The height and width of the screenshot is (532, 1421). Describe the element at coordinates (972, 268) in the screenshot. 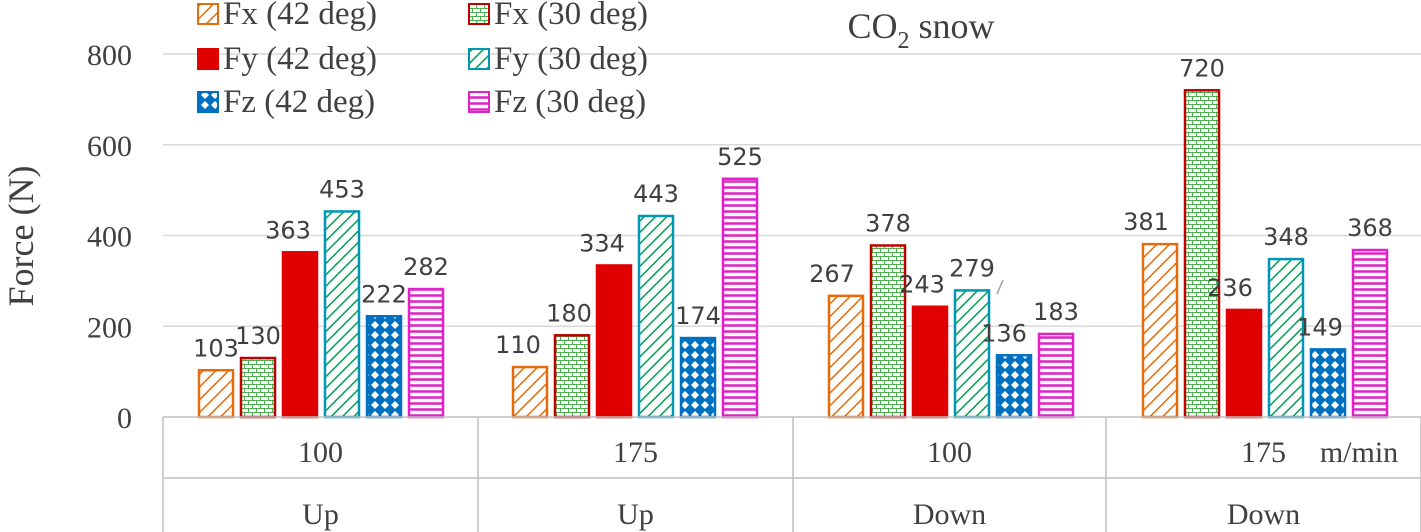

I see `data-label: 279` at that location.